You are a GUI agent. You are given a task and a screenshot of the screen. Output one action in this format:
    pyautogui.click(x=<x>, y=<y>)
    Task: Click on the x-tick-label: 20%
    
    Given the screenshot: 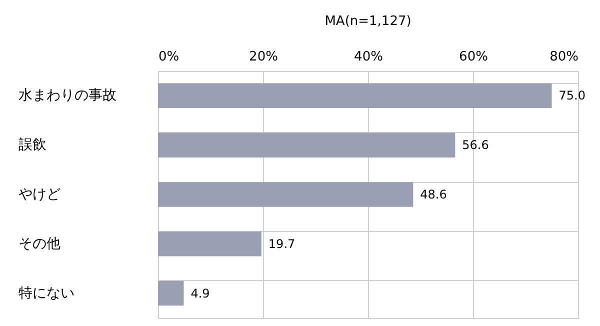 What is the action you would take?
    pyautogui.click(x=263, y=57)
    